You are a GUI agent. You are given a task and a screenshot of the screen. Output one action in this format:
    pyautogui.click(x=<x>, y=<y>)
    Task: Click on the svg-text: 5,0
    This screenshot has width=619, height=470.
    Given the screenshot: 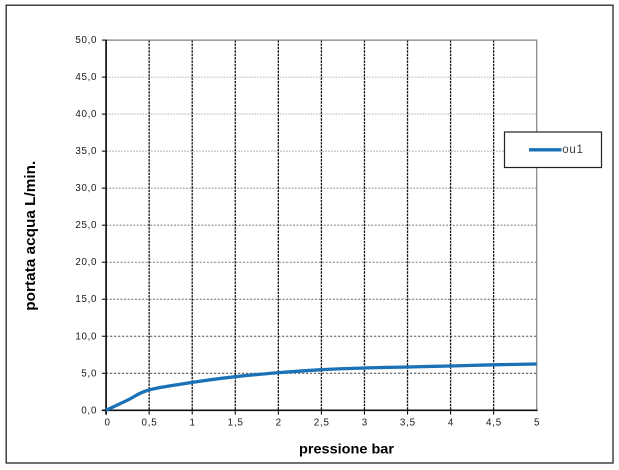 What is the action you would take?
    pyautogui.click(x=89, y=373)
    